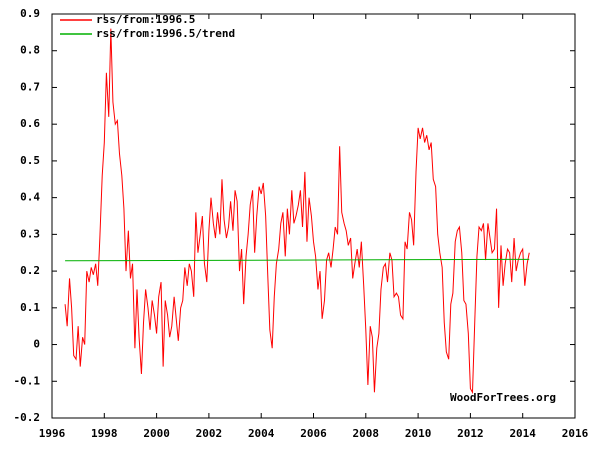  I want to click on y-tick-label: 0.9, so click(30, 13).